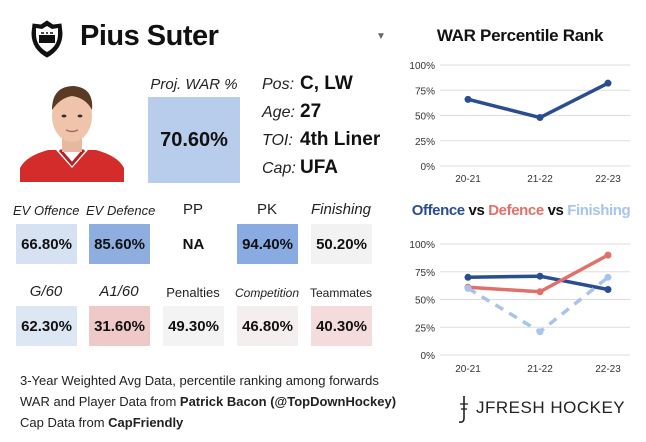 Image resolution: width=646 pixels, height=442 pixels. What do you see at coordinates (119, 291) in the screenshot?
I see `metric-label: A1/60` at bounding box center [119, 291].